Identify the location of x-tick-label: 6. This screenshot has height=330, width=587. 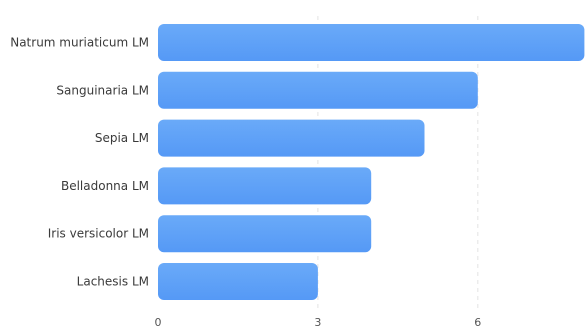
(477, 322).